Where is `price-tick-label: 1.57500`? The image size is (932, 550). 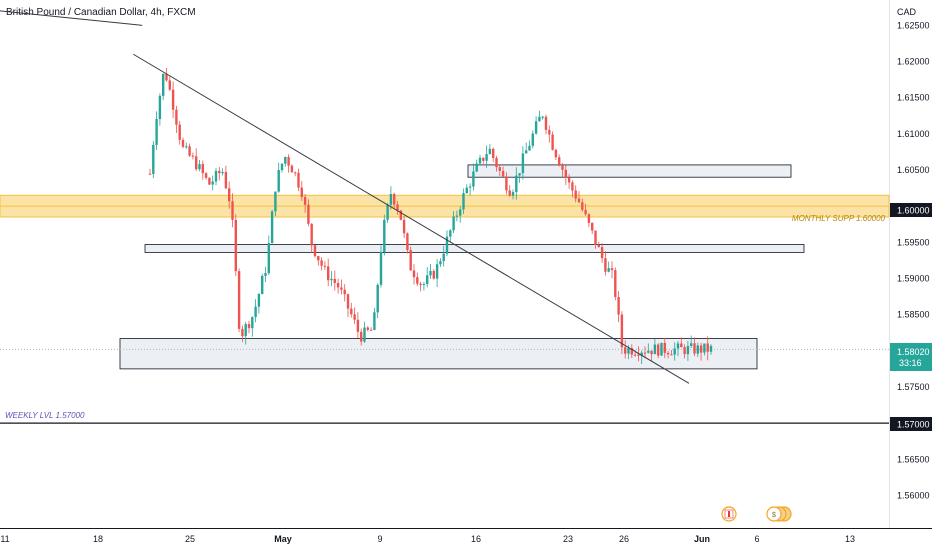 price-tick-label: 1.57500 is located at coordinates (913, 387).